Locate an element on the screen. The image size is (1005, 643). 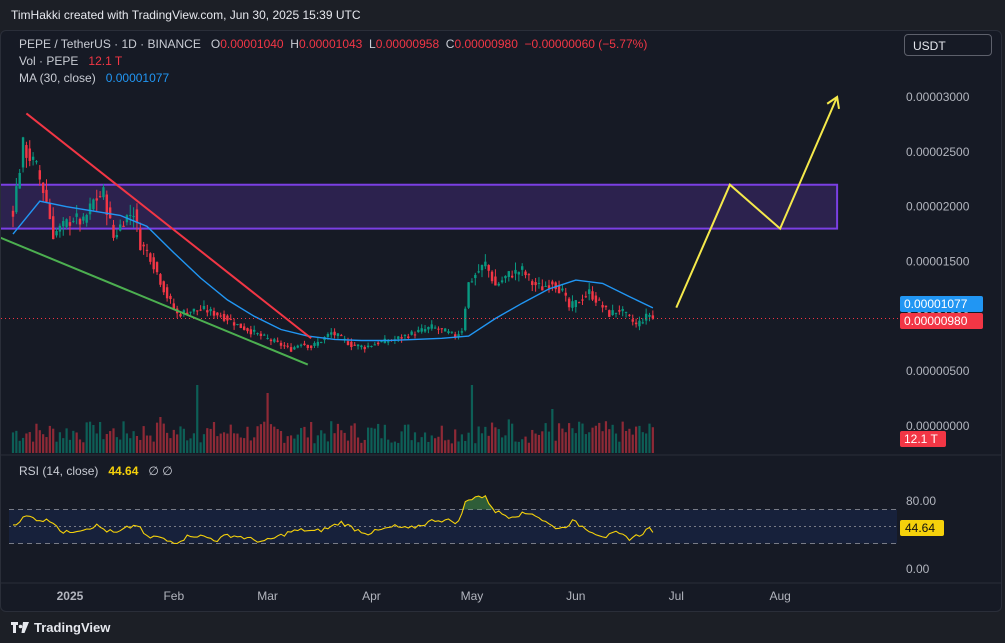
currency-button: USDT is located at coordinates (948, 45).